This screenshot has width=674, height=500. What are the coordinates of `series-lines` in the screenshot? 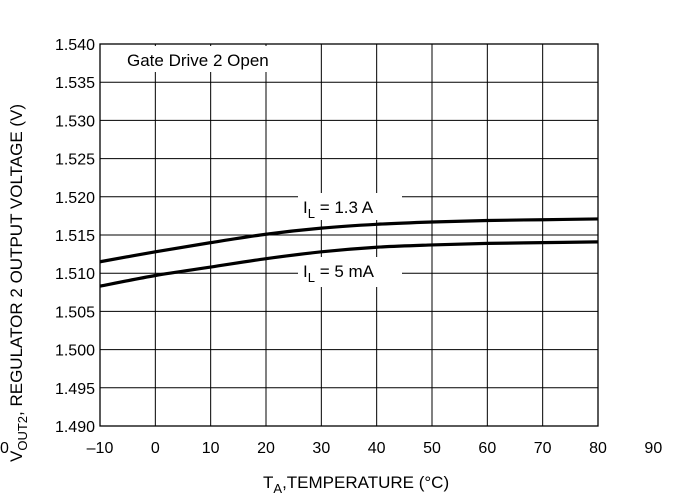 It's located at (349, 252).